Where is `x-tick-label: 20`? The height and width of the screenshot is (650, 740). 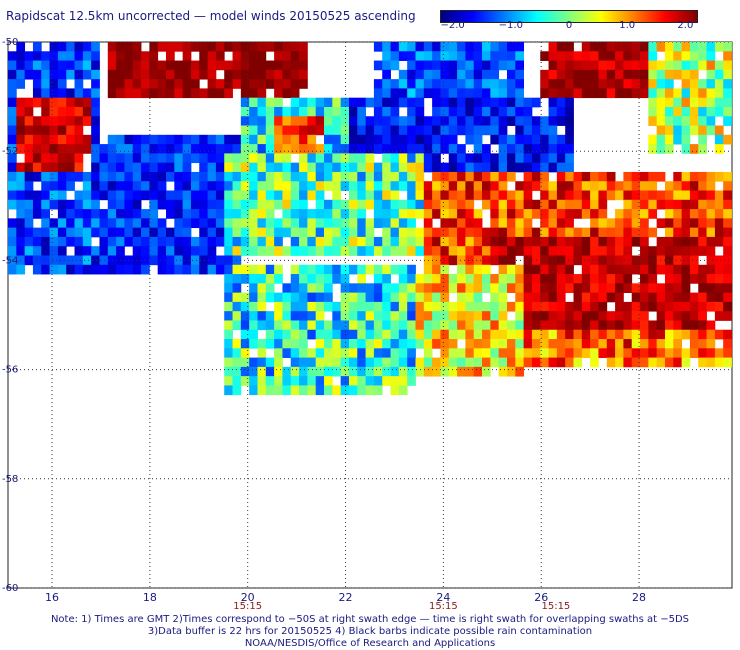
x-tick-label: 20 is located at coordinates (248, 597).